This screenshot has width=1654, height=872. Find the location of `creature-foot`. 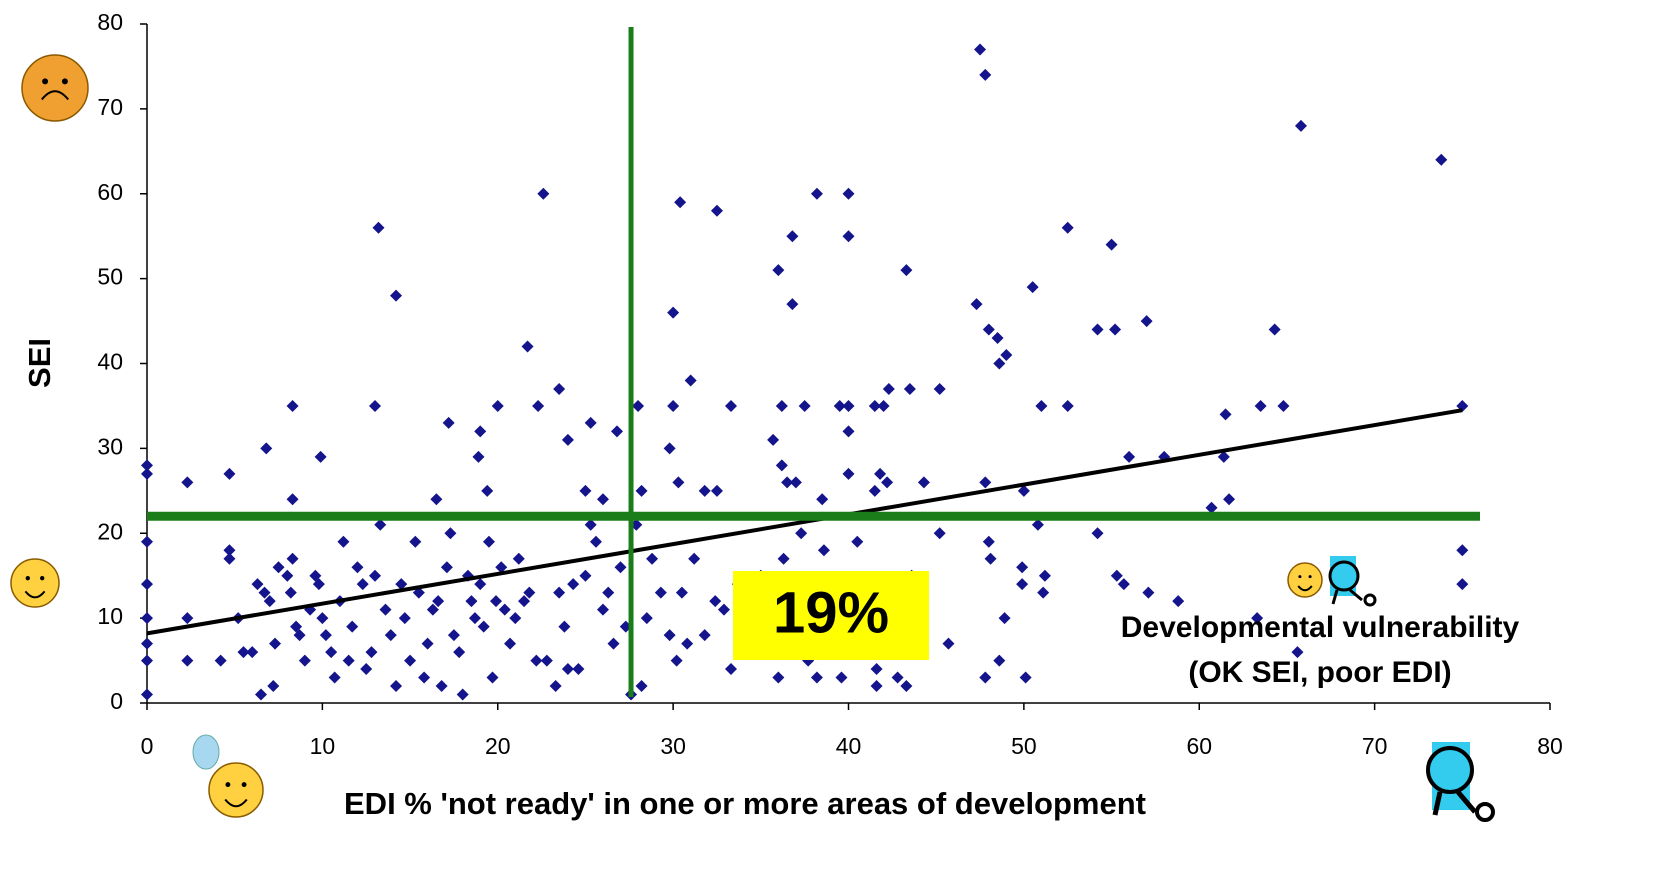

creature-foot is located at coordinates (1370, 600).